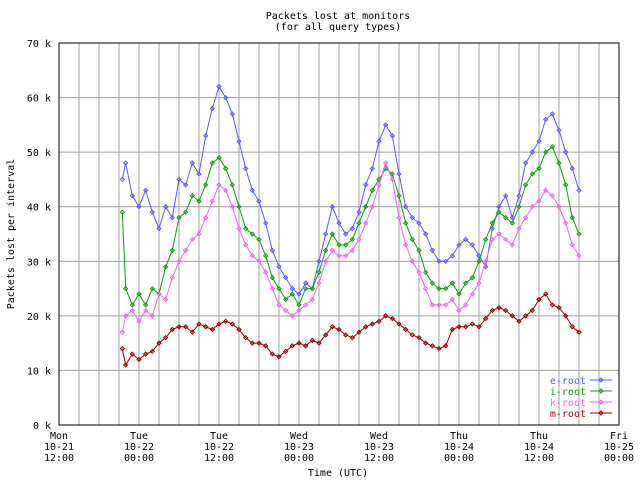 Image resolution: width=640 pixels, height=480 pixels. I want to click on legend-label: m-root, so click(568, 414).